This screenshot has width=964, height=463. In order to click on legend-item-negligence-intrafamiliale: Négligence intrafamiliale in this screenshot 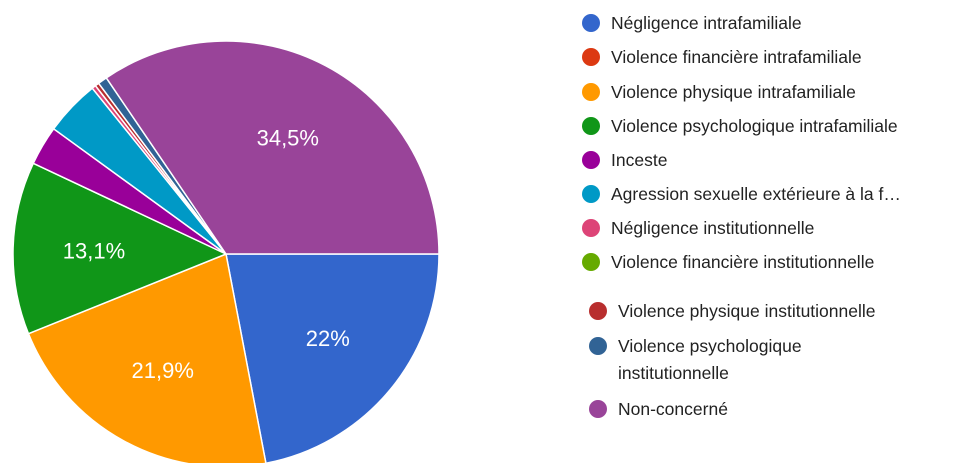, I will do `click(692, 23)`.